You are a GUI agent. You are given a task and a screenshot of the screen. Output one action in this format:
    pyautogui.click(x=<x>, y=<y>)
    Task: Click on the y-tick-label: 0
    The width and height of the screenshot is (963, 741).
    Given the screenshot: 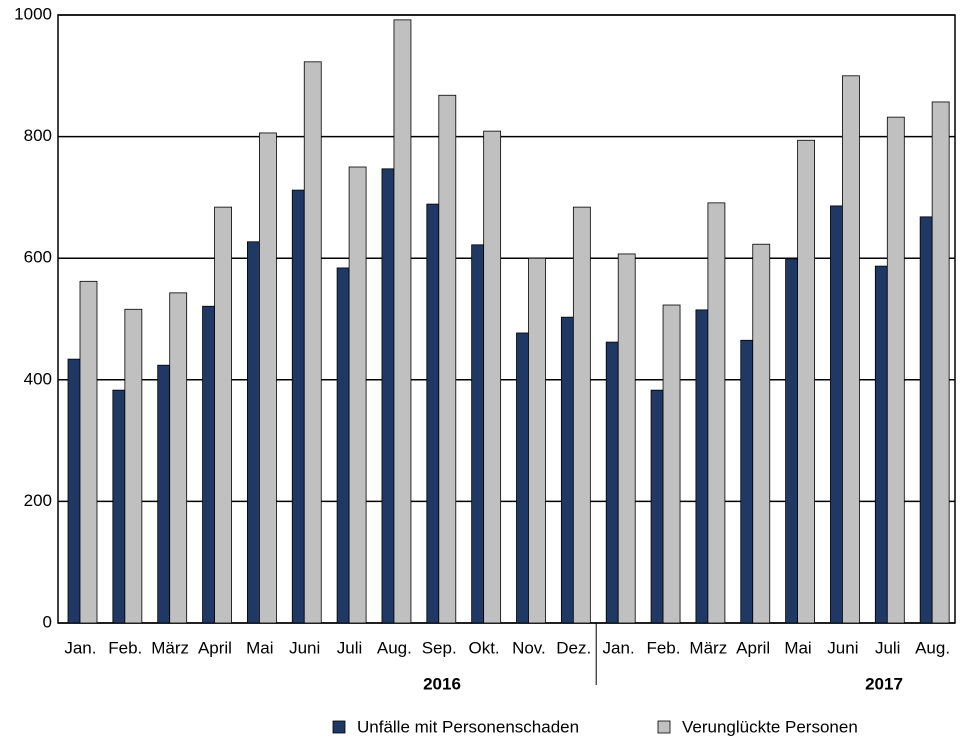 What is the action you would take?
    pyautogui.click(x=47, y=621)
    